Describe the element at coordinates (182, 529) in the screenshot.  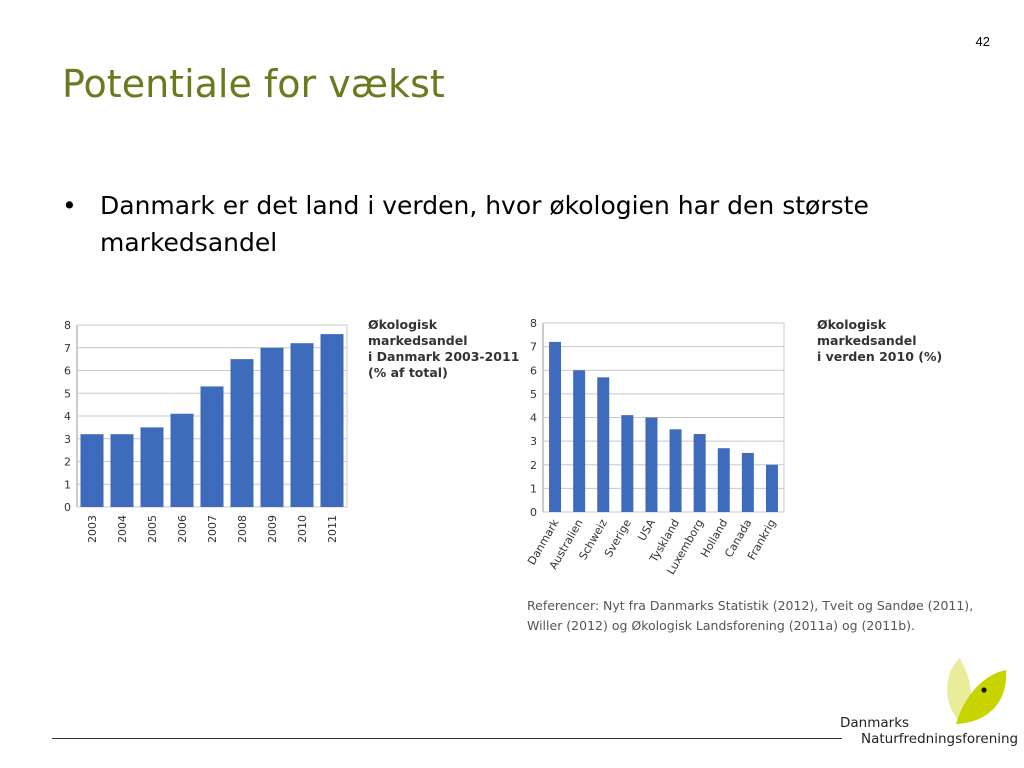
I see `dk-chart-x-tick-label: 2006` at that location.